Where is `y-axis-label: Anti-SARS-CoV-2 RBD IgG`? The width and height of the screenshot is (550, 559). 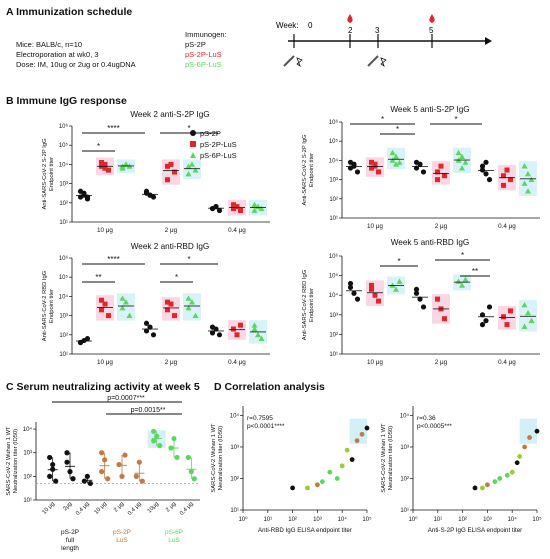 y-axis-label: Anti-SARS-CoV-2 RBD IgG is located at coordinates (305, 304).